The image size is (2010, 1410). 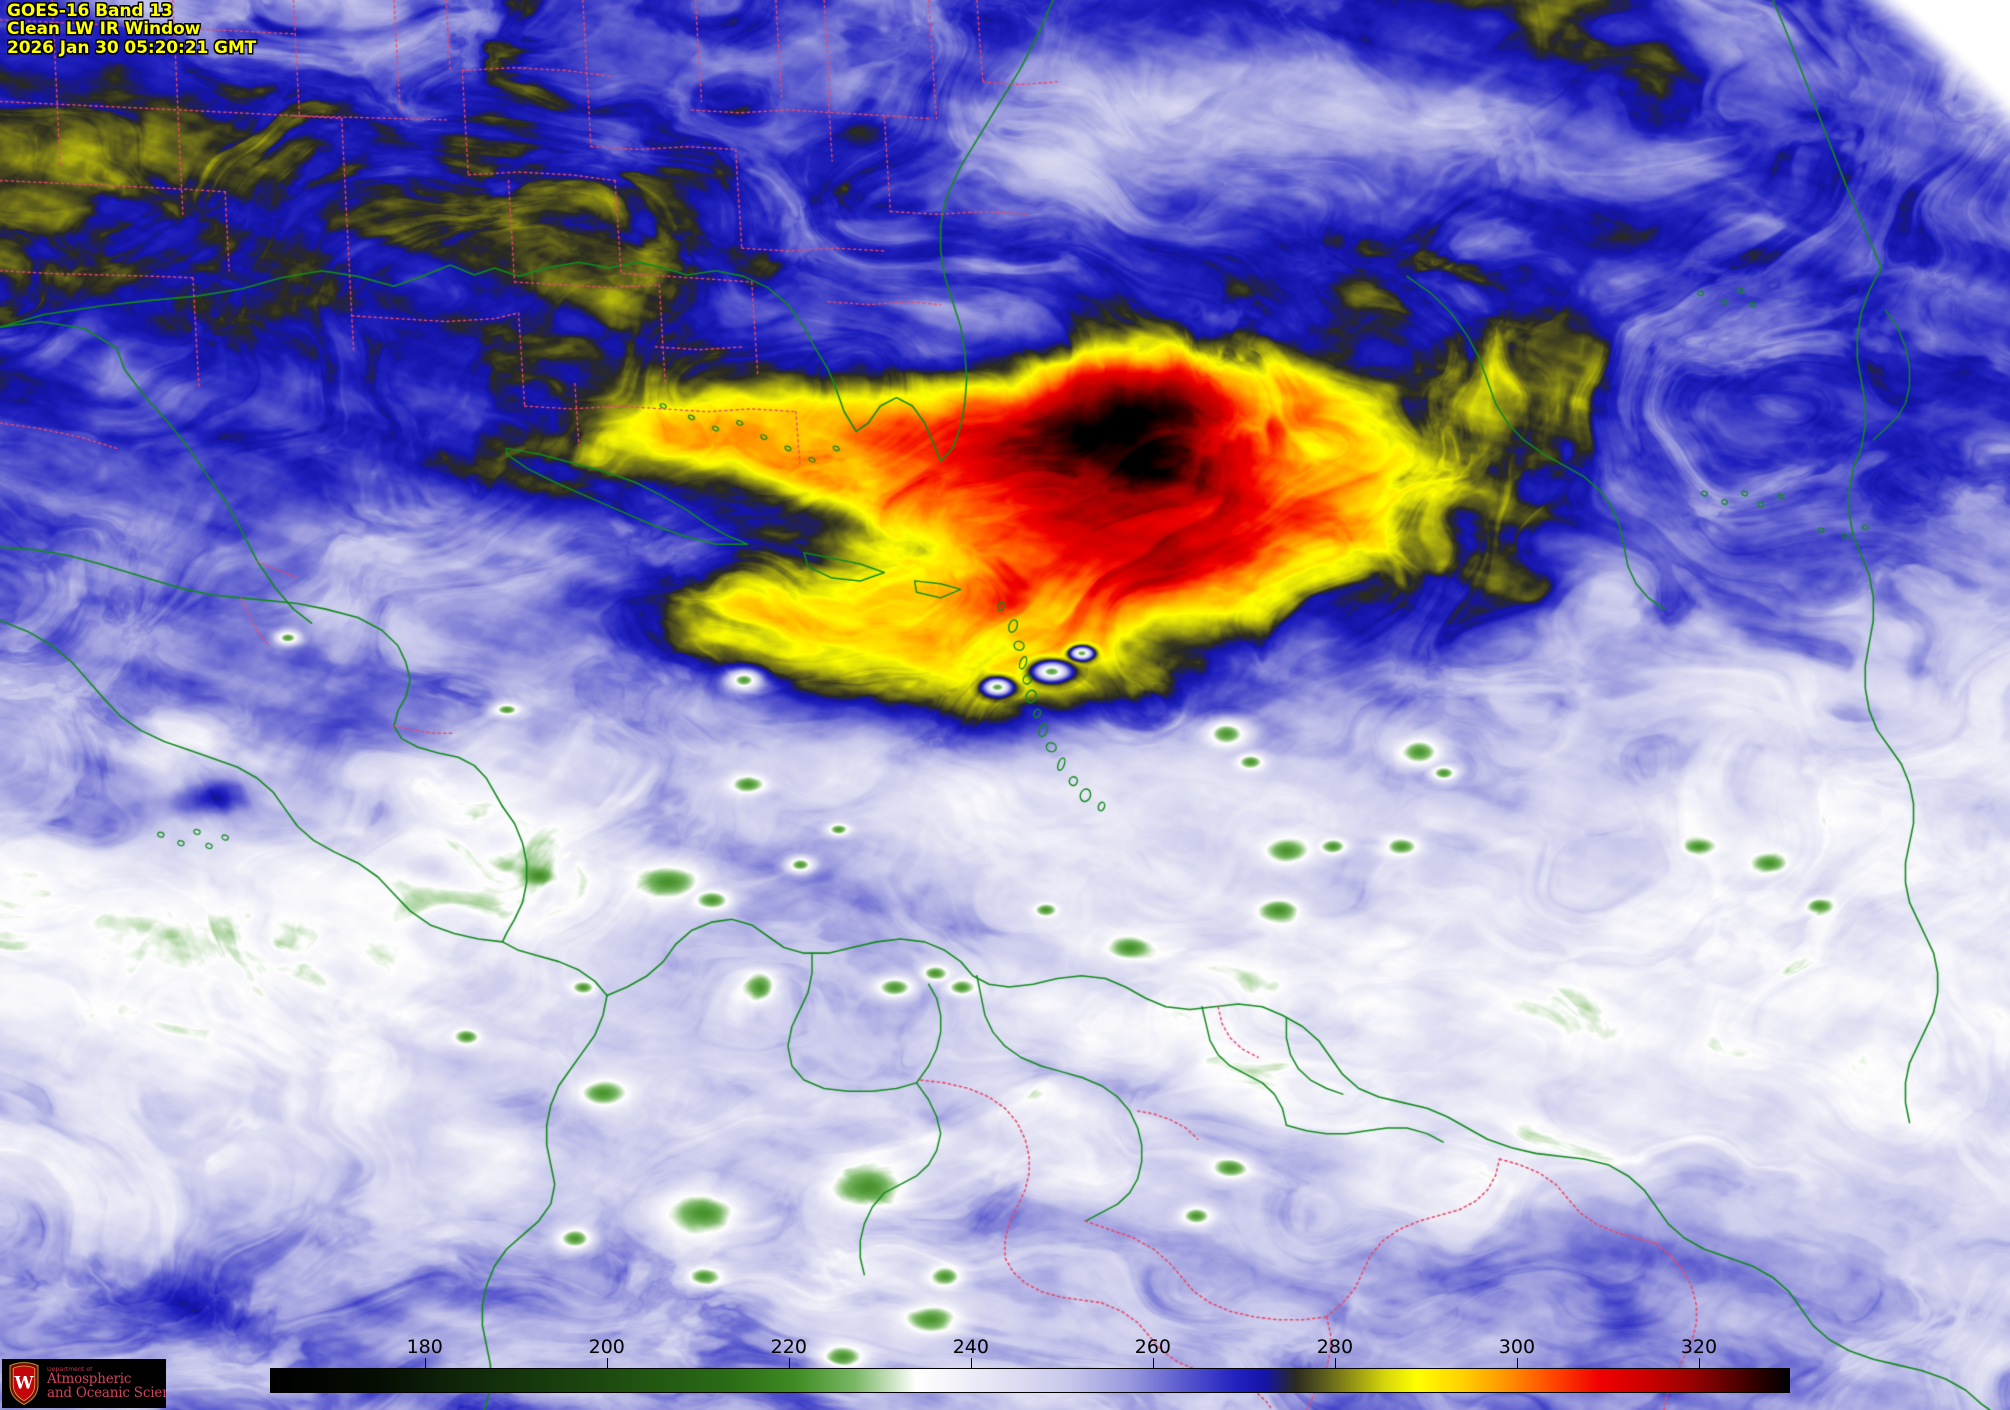 What do you see at coordinates (1030, 1380) in the screenshot?
I see `colorbar-gradient` at bounding box center [1030, 1380].